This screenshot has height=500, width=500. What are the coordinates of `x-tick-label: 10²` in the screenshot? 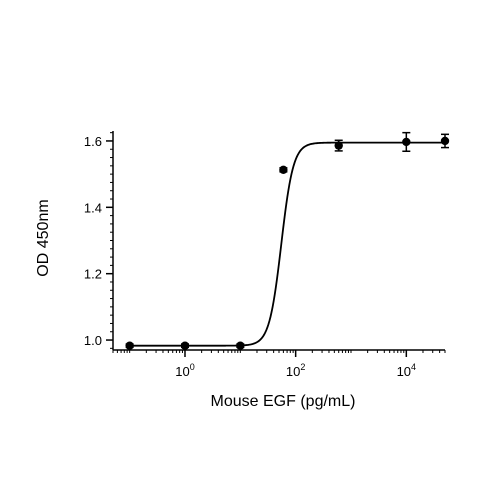 It's located at (295, 370).